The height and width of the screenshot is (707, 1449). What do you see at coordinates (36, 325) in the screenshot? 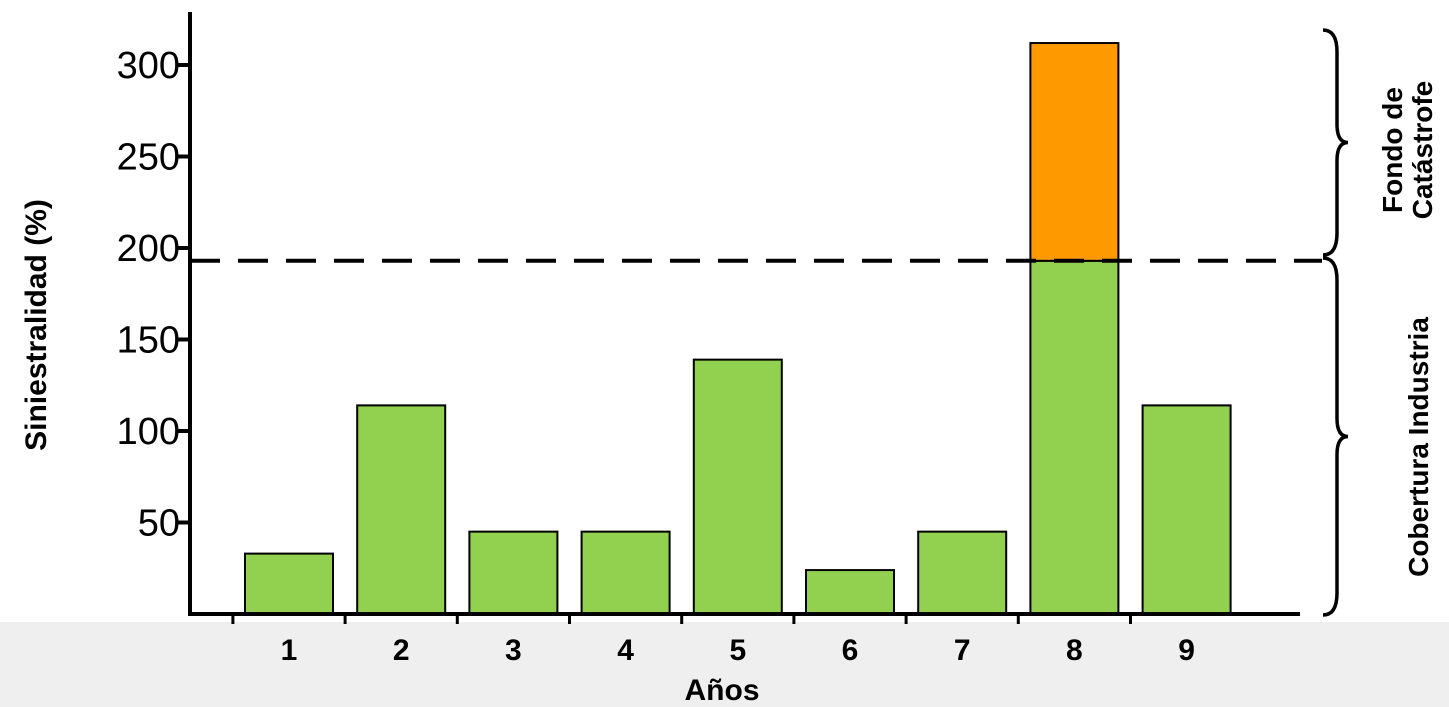
I see `y-axis-title: Siniestralidad (%)` at bounding box center [36, 325].